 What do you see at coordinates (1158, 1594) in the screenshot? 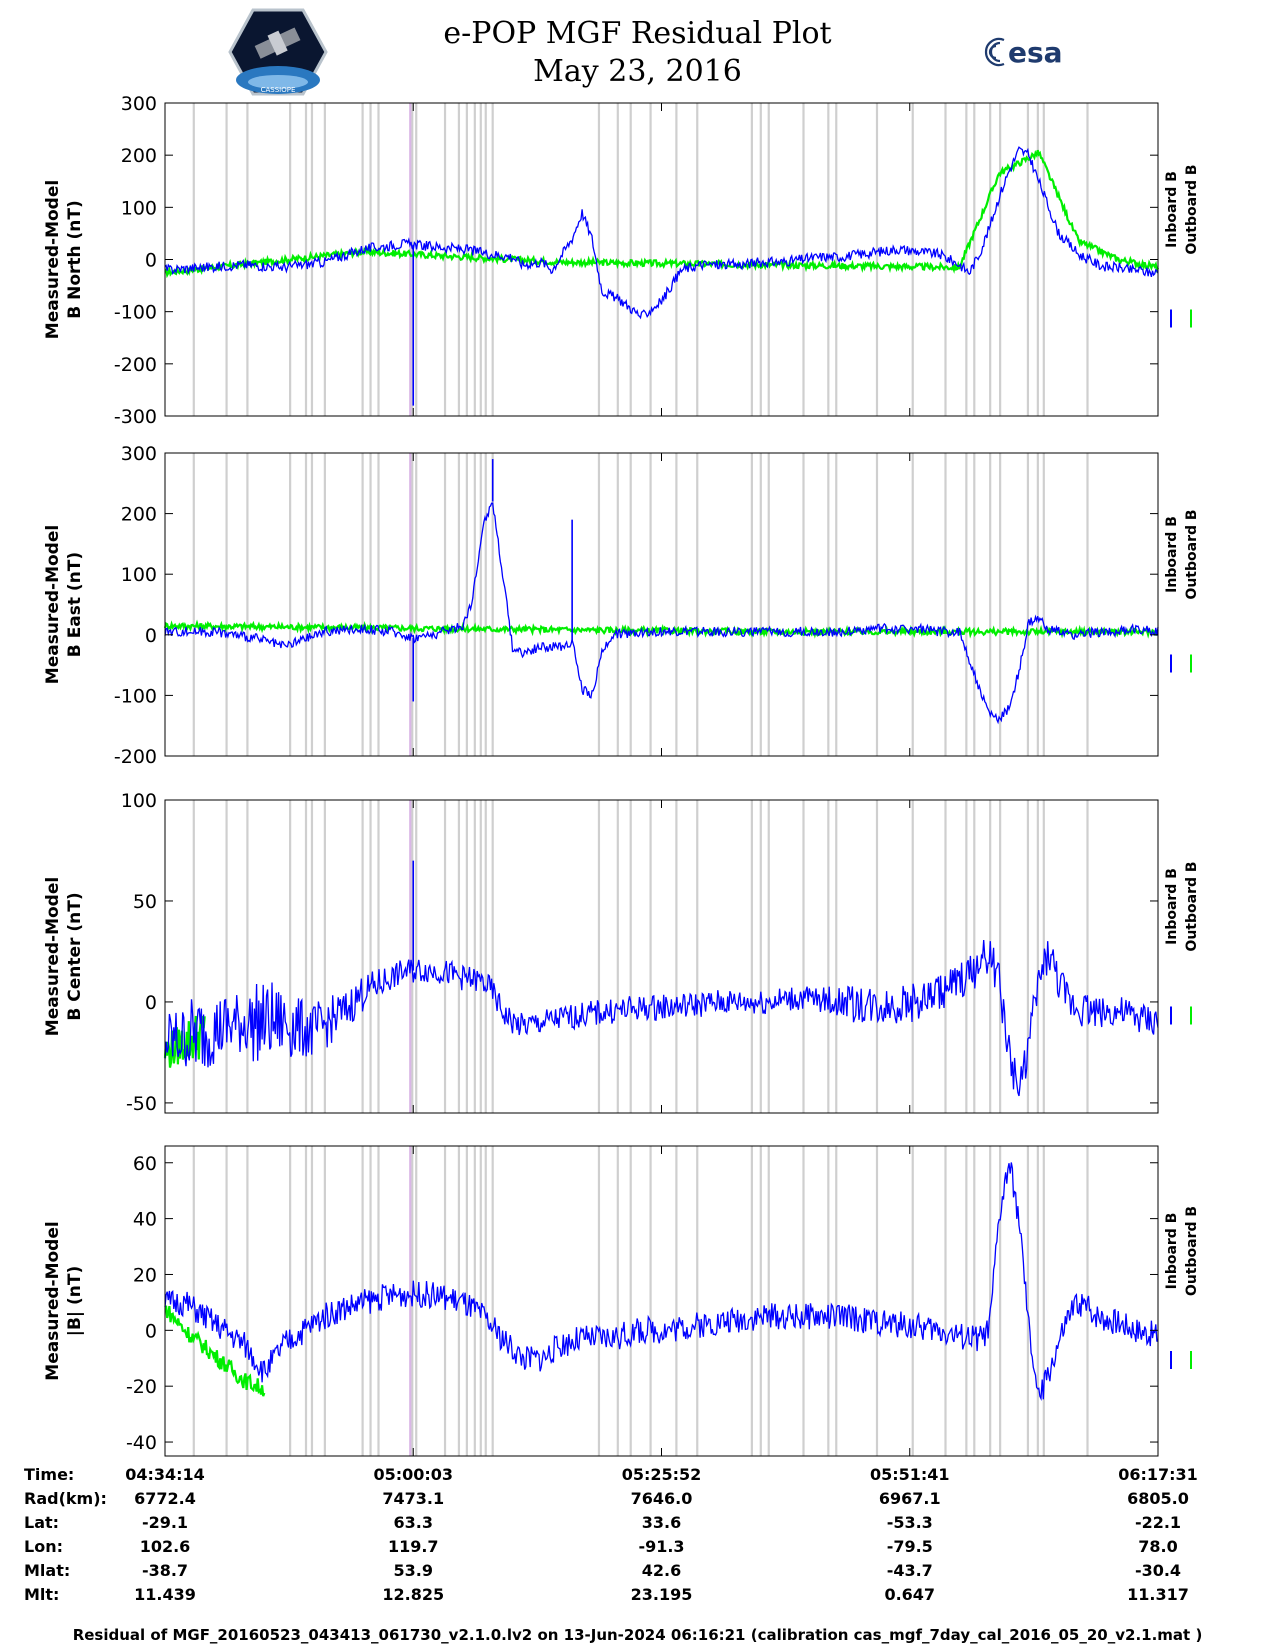
I see `info-cell: 11.317` at bounding box center [1158, 1594].